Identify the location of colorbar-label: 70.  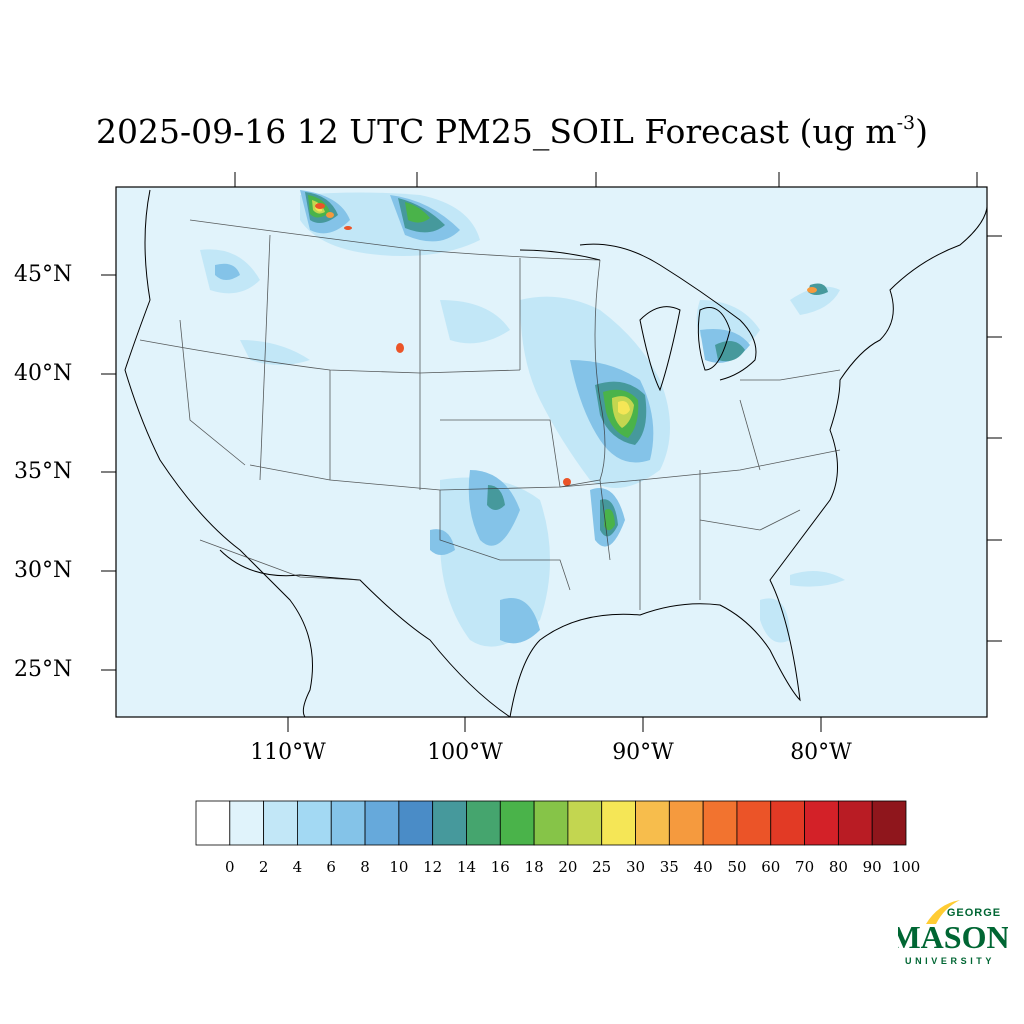
(805, 867).